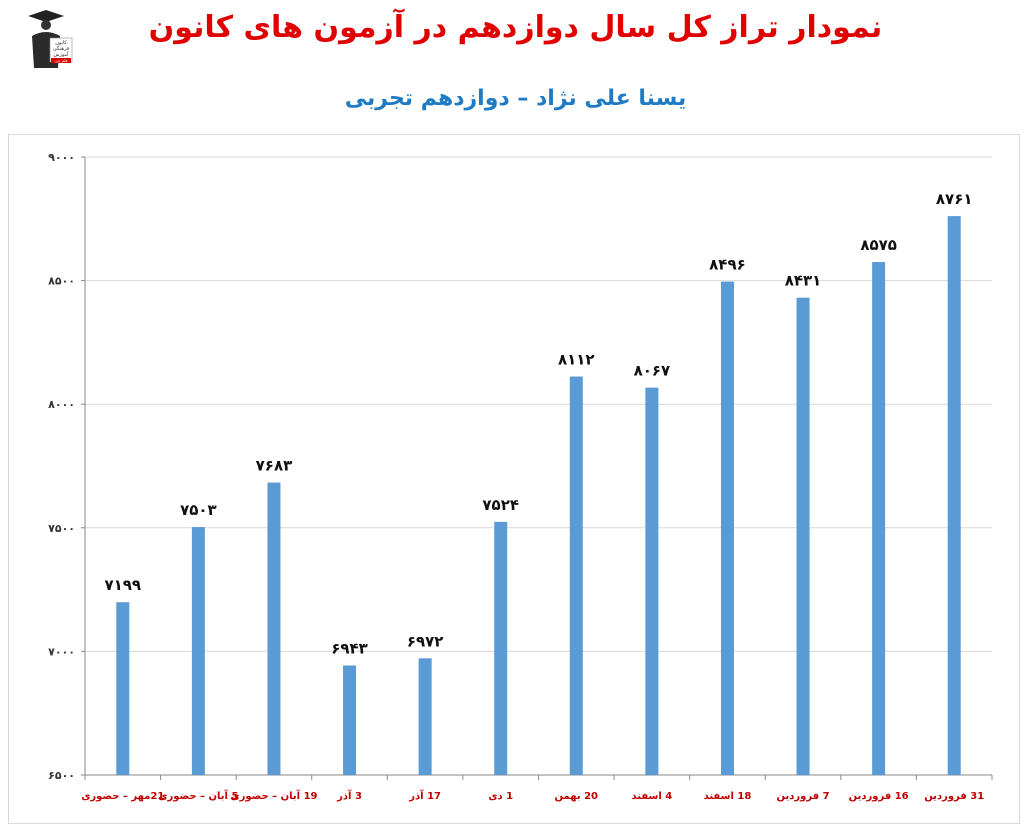 The width and height of the screenshot is (1031, 832). I want to click on logo: کانون فرهنگی آموزش قلم چی, so click(50, 39).